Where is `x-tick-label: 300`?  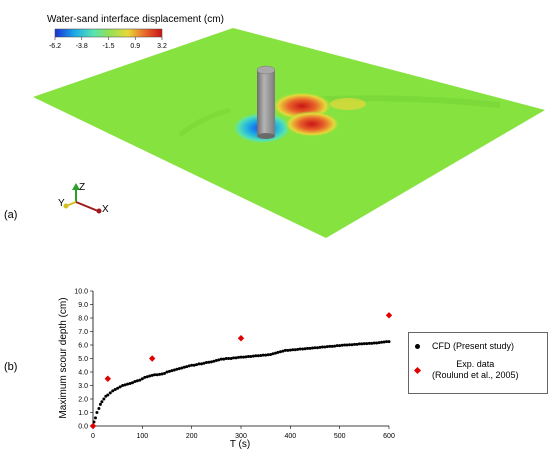
x-tick-label: 300 is located at coordinates (241, 436).